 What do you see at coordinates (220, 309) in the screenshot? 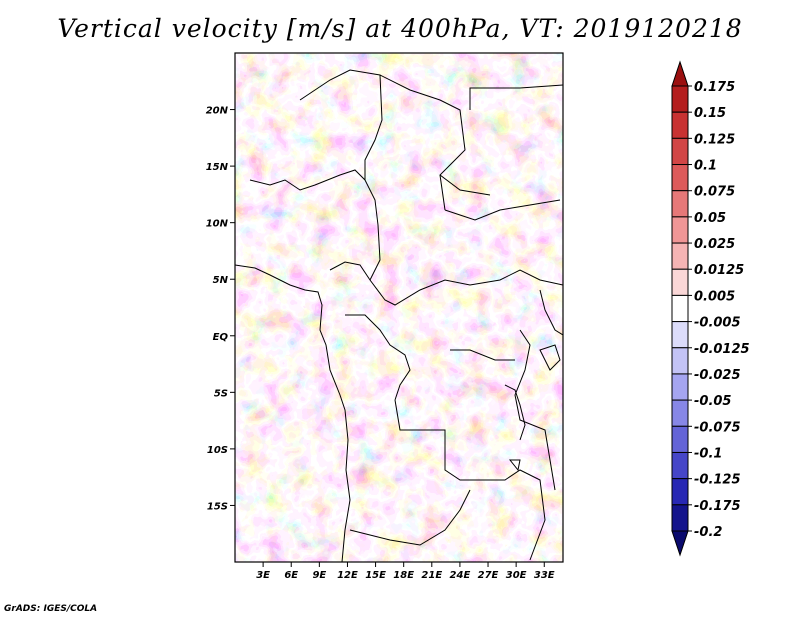
I see `latitude-ticks: 20N 15N 10N 5N EQ 5S 10S 15S` at bounding box center [220, 309].